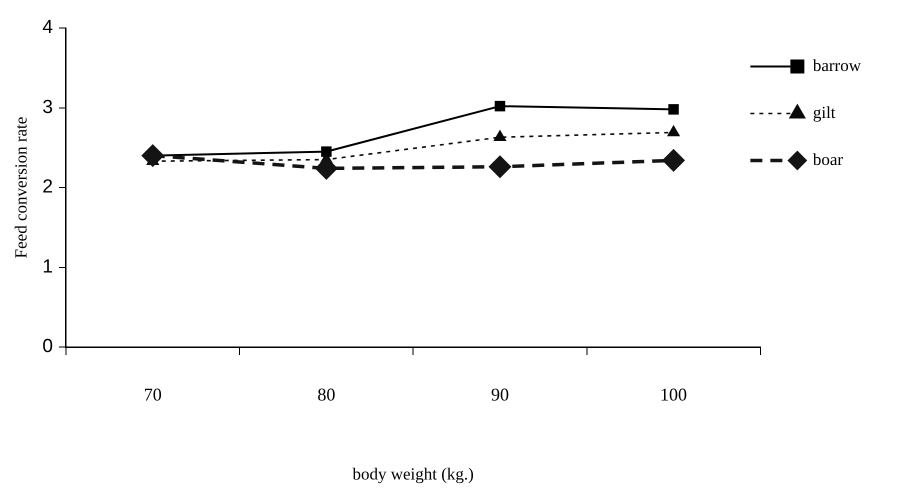 This screenshot has width=909, height=497. Describe the element at coordinates (21, 187) in the screenshot. I see `y-axis-title: Feed conversion rate` at that location.